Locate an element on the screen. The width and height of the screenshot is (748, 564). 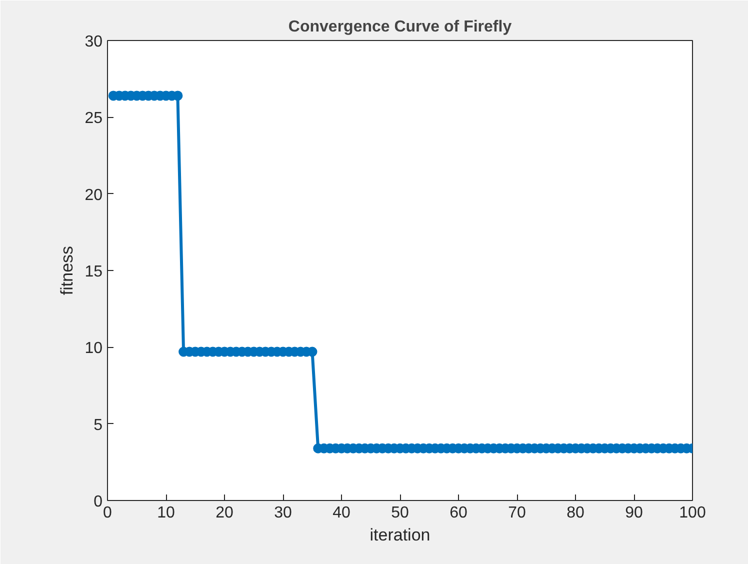
y-tick-label: 30 is located at coordinates (93, 42).